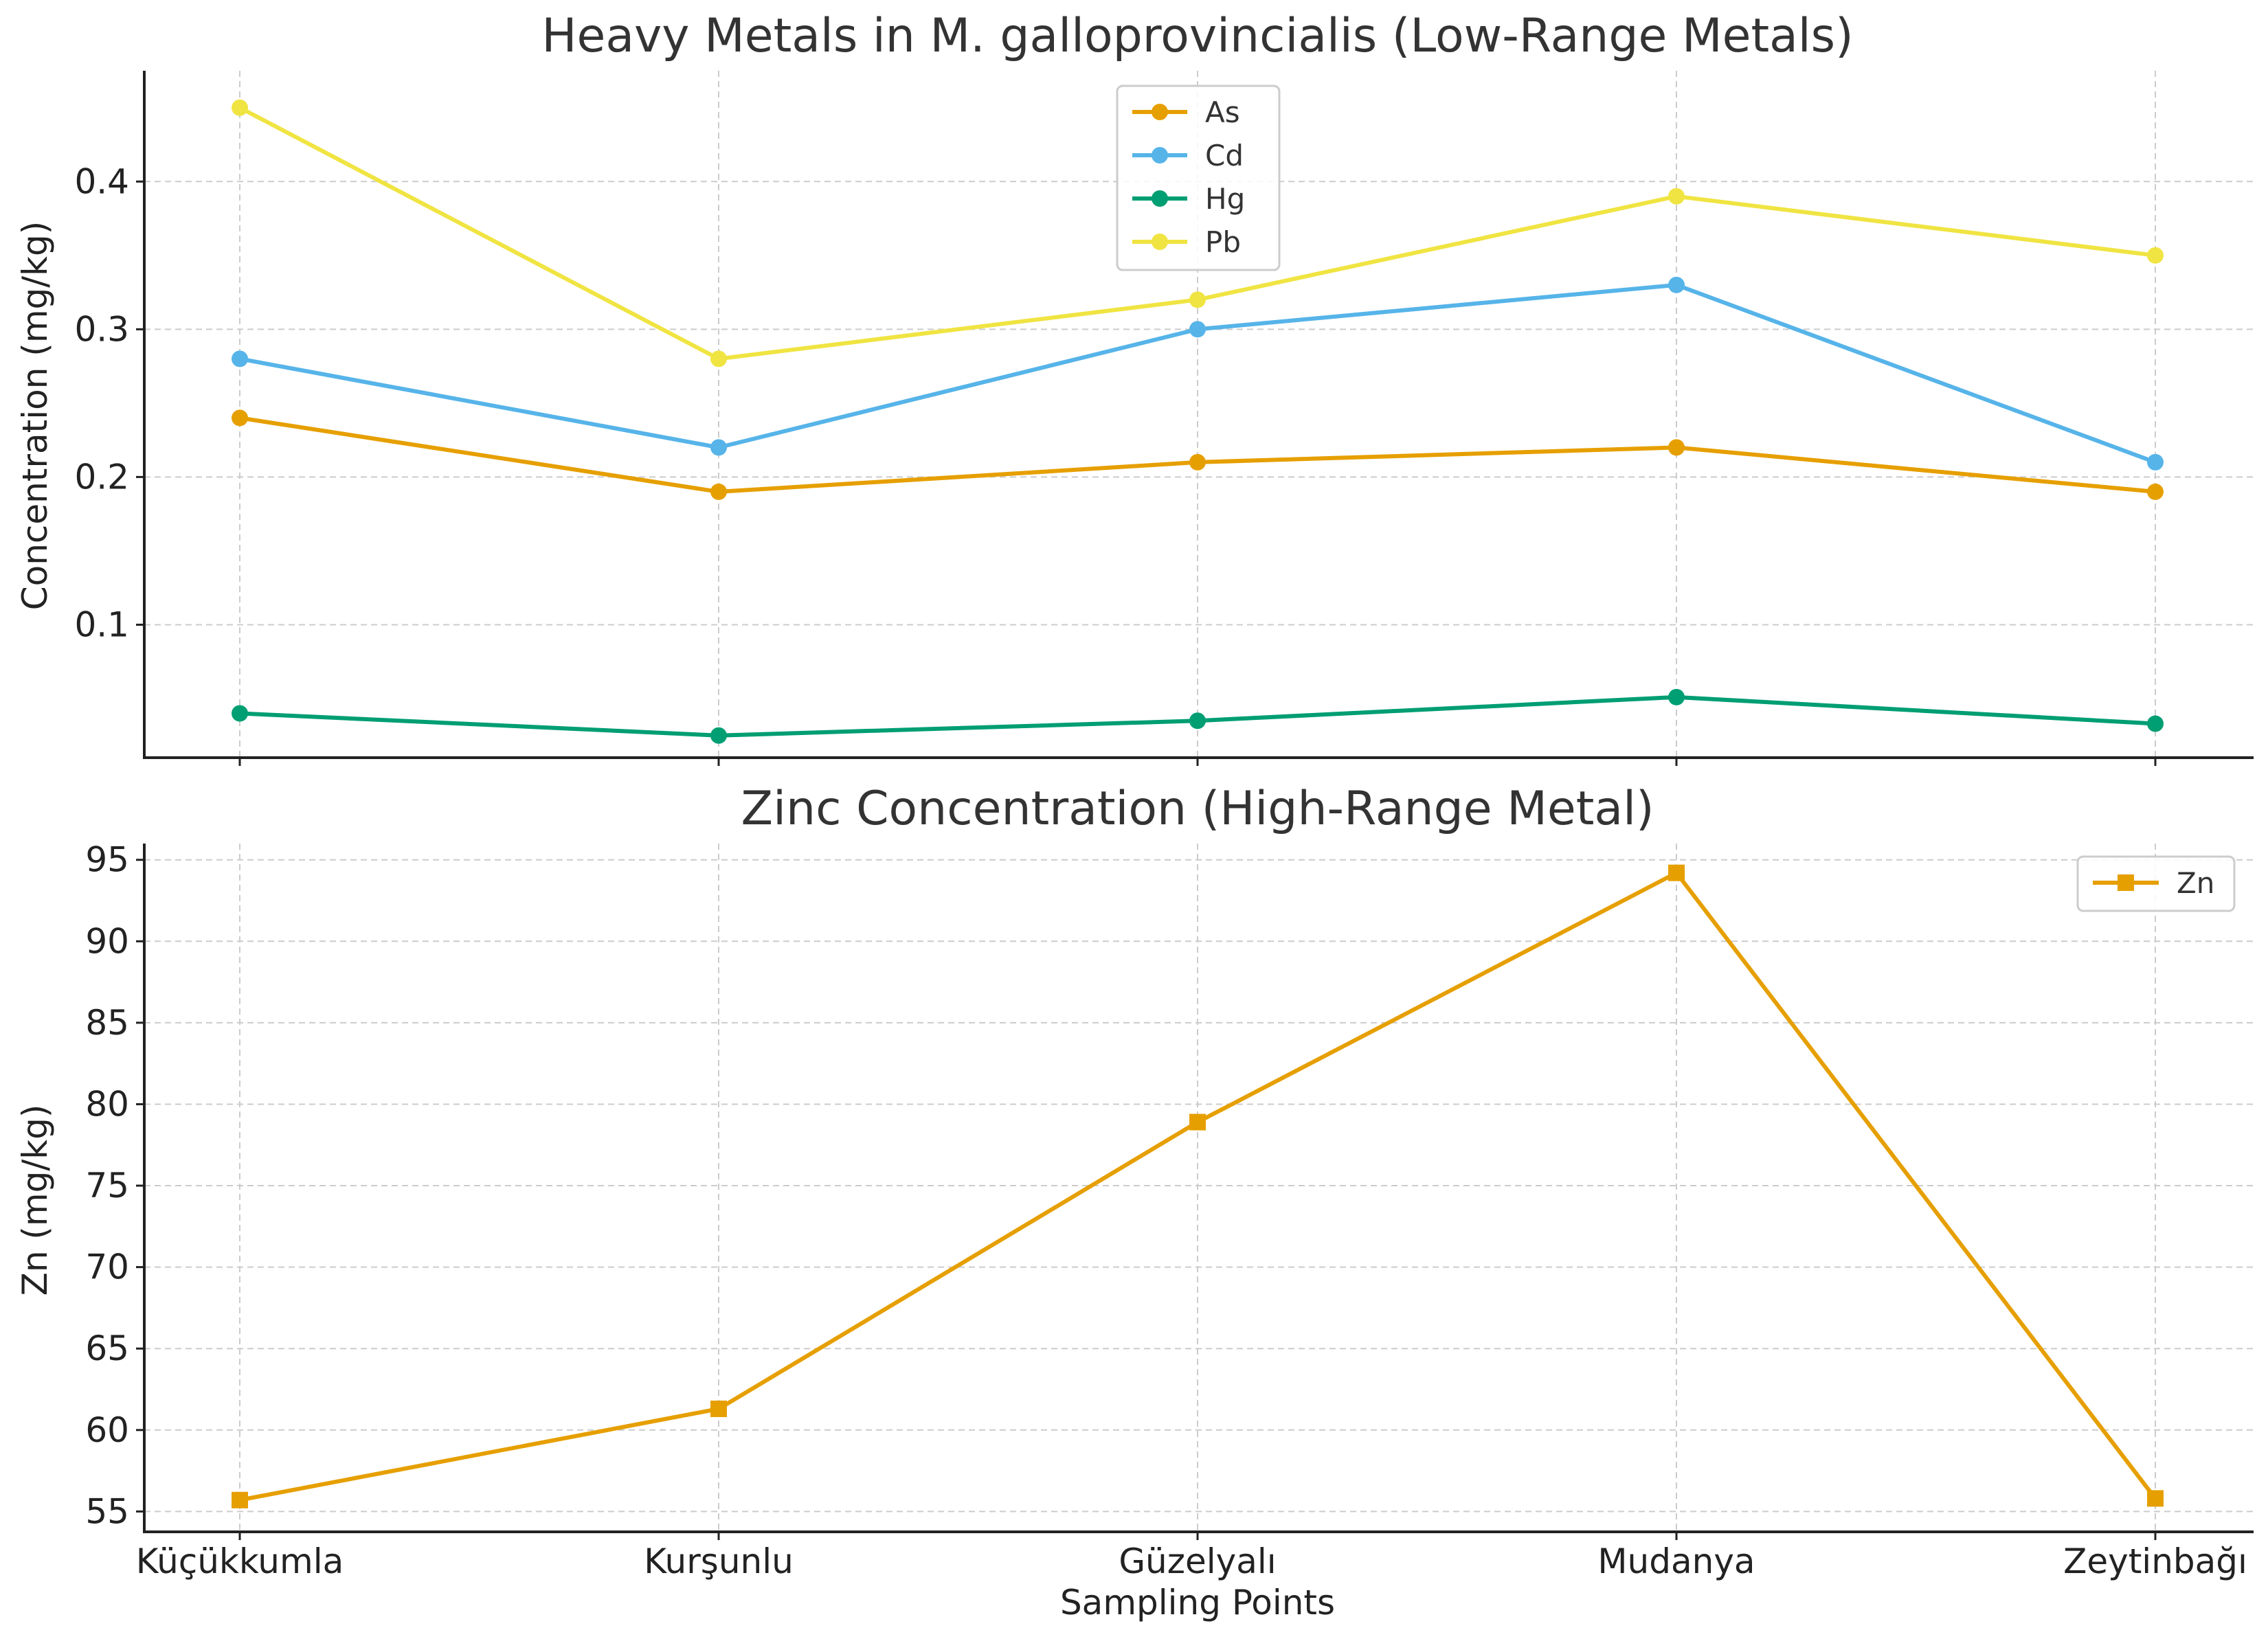 The image size is (2268, 1639). I want to click on legend-marker-cd, so click(1160, 155).